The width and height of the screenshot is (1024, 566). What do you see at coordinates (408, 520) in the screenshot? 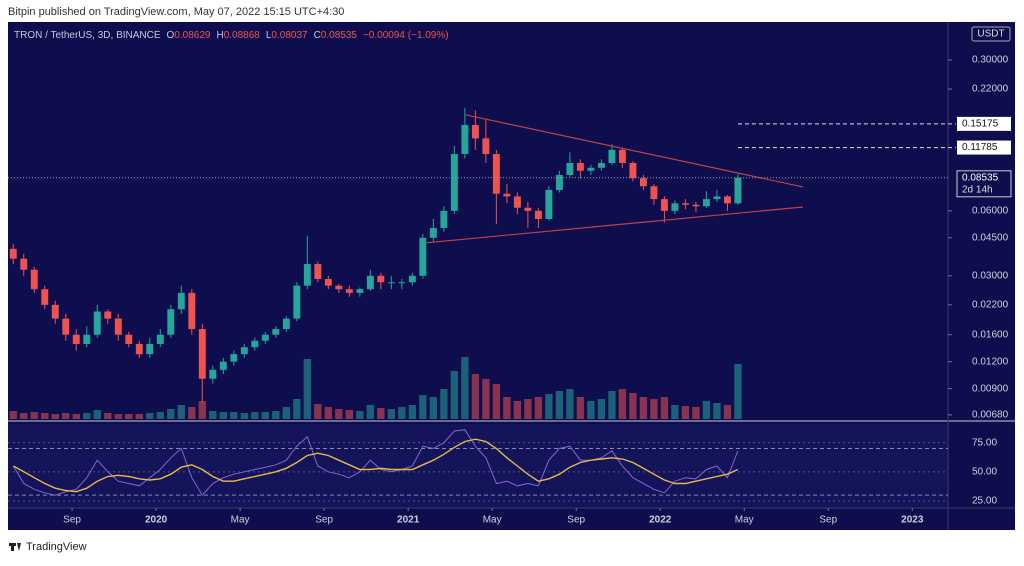
I see `x-tick-label: 2021` at bounding box center [408, 520].